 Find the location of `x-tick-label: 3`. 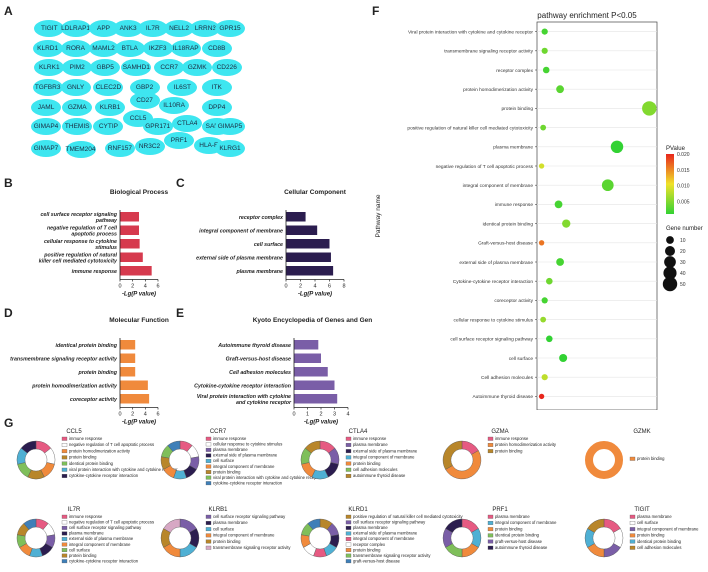

x-tick-label: 3 is located at coordinates (334, 415).